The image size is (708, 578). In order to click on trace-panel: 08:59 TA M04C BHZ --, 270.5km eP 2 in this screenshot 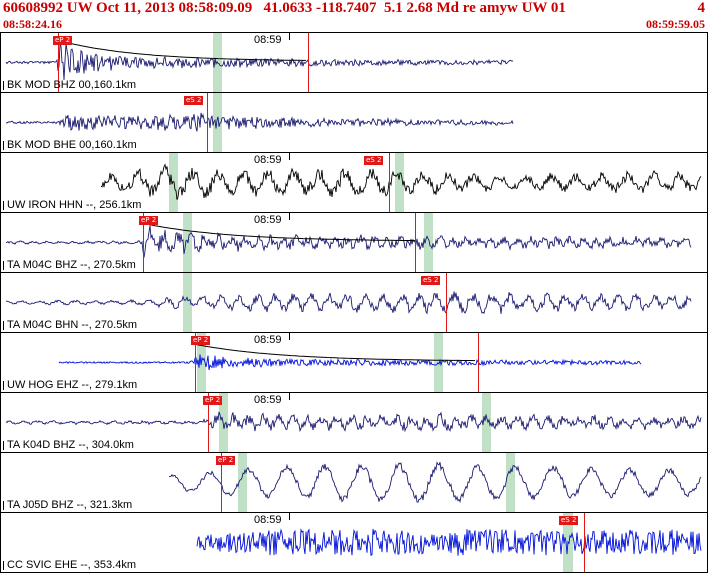, I will do `click(354, 243)`.